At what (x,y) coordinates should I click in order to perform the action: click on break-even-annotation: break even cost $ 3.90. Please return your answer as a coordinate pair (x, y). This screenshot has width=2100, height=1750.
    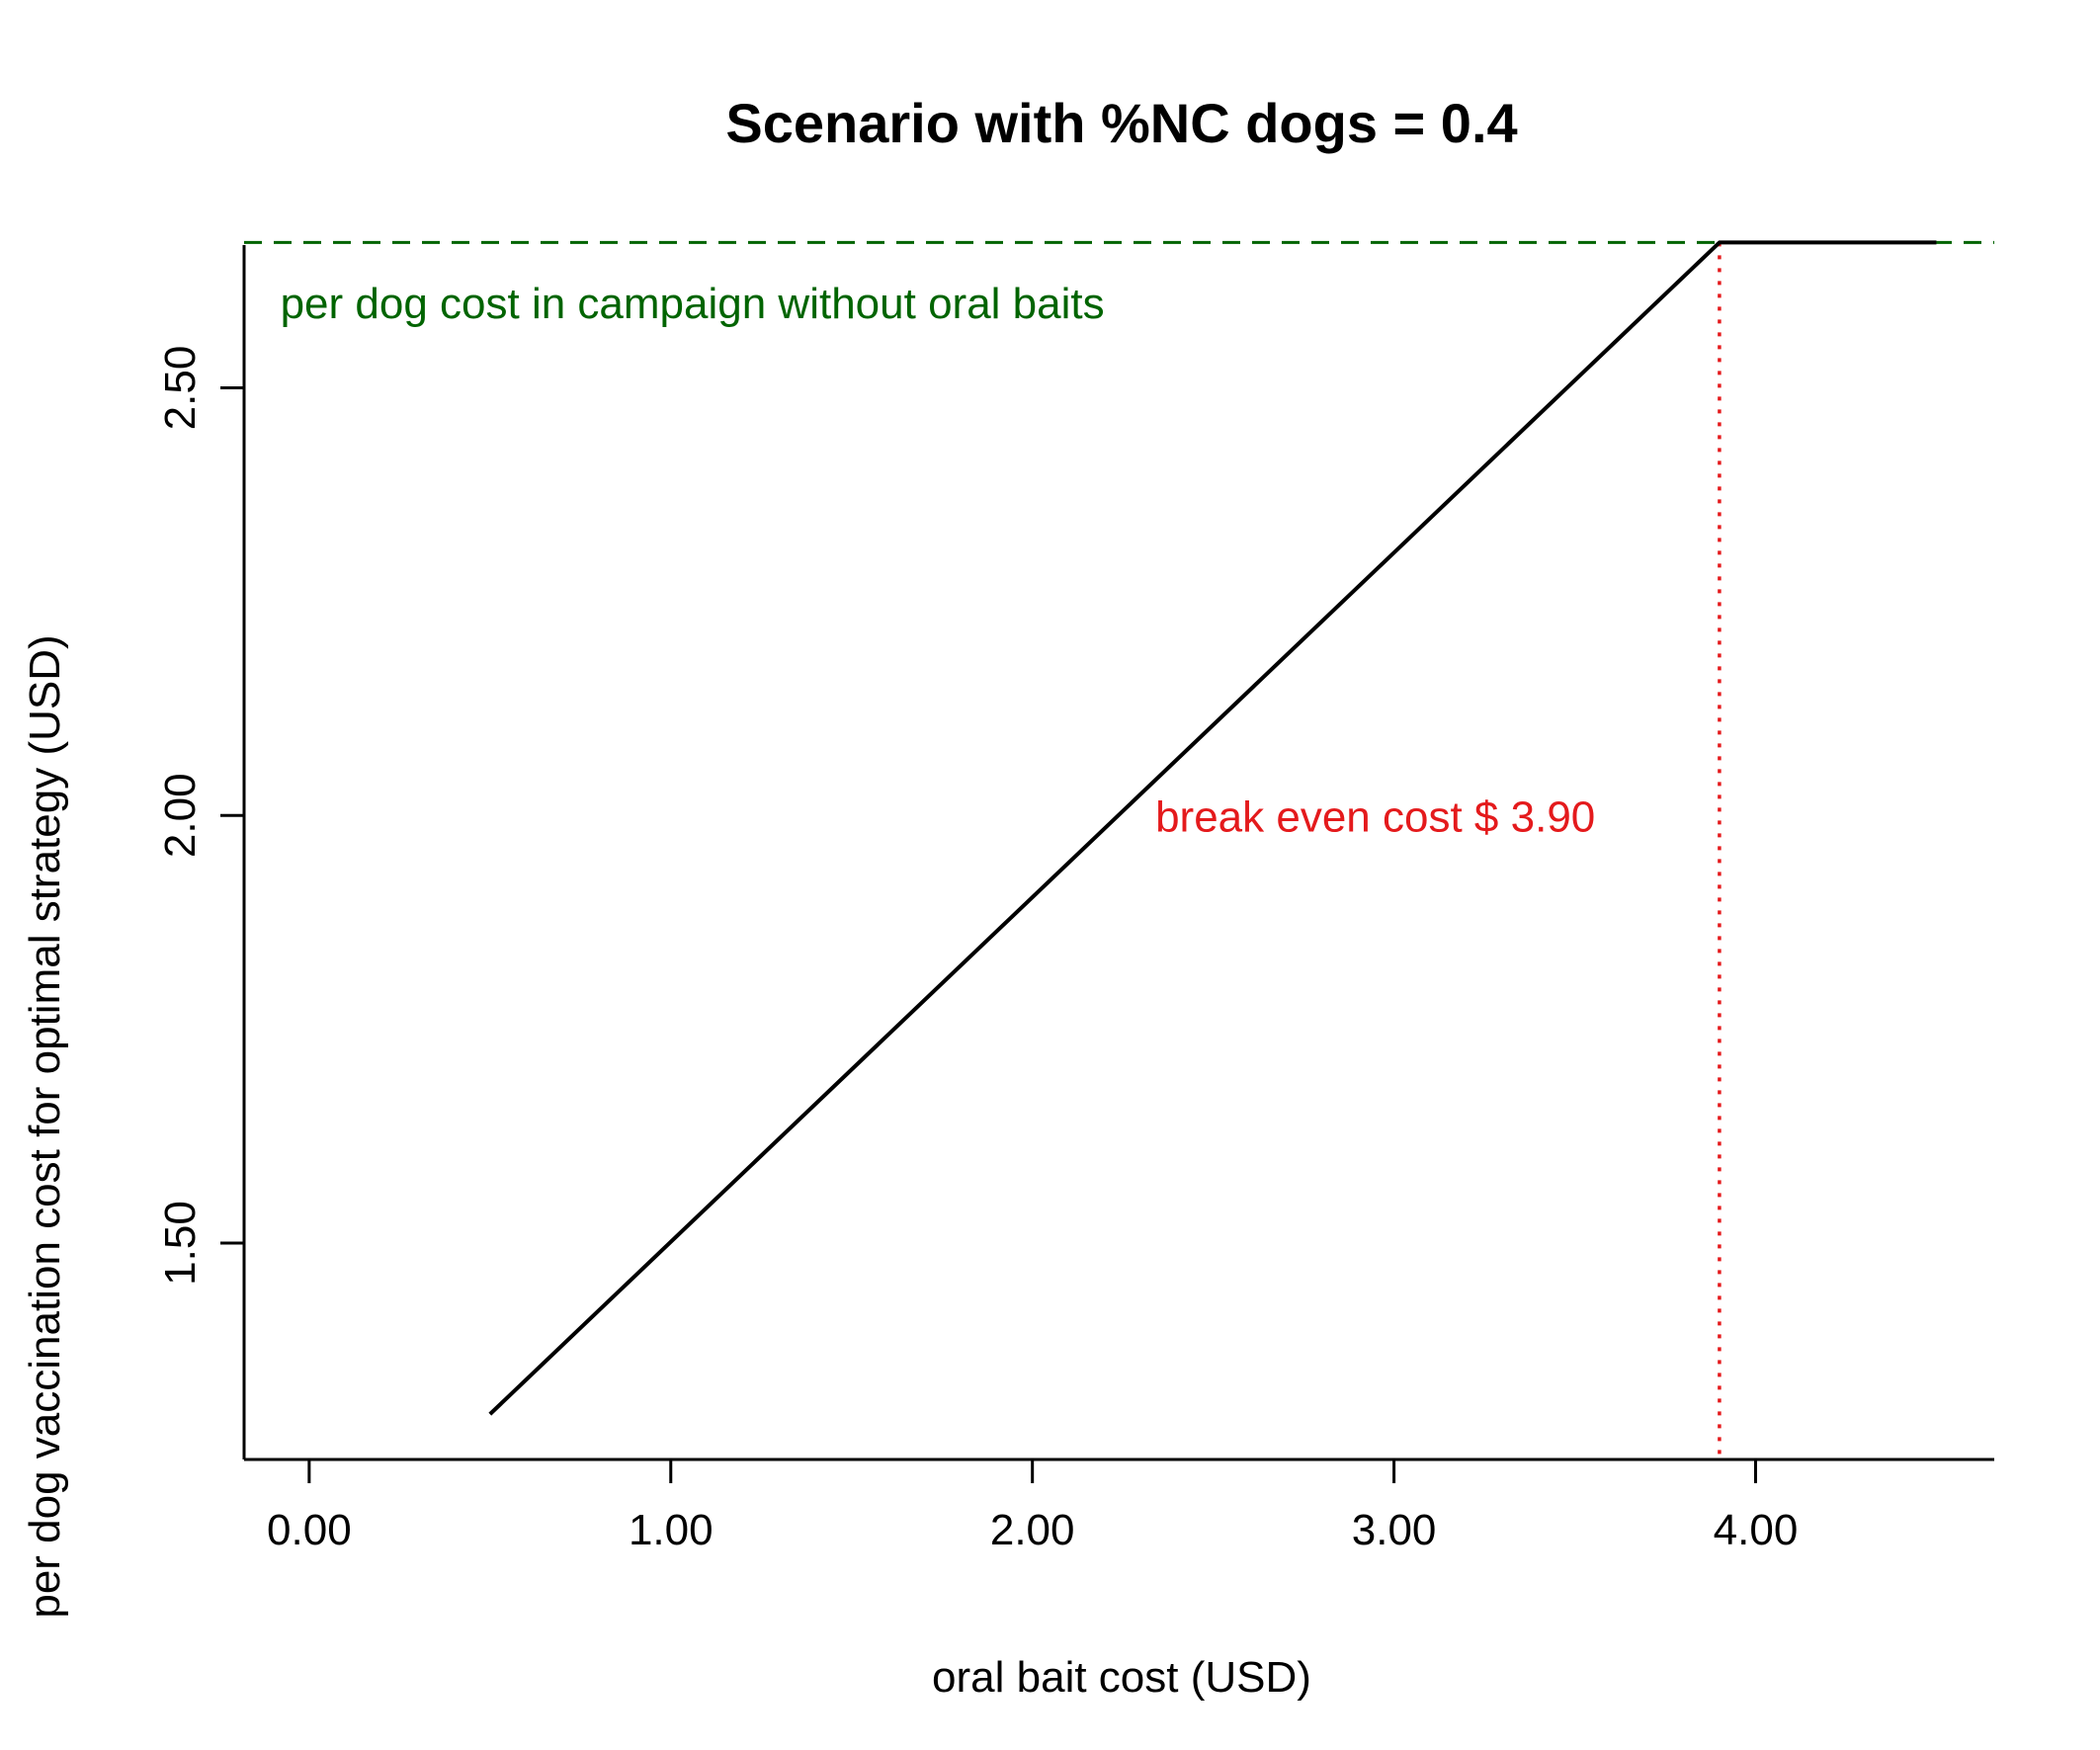
    Looking at the image, I should click on (1375, 816).